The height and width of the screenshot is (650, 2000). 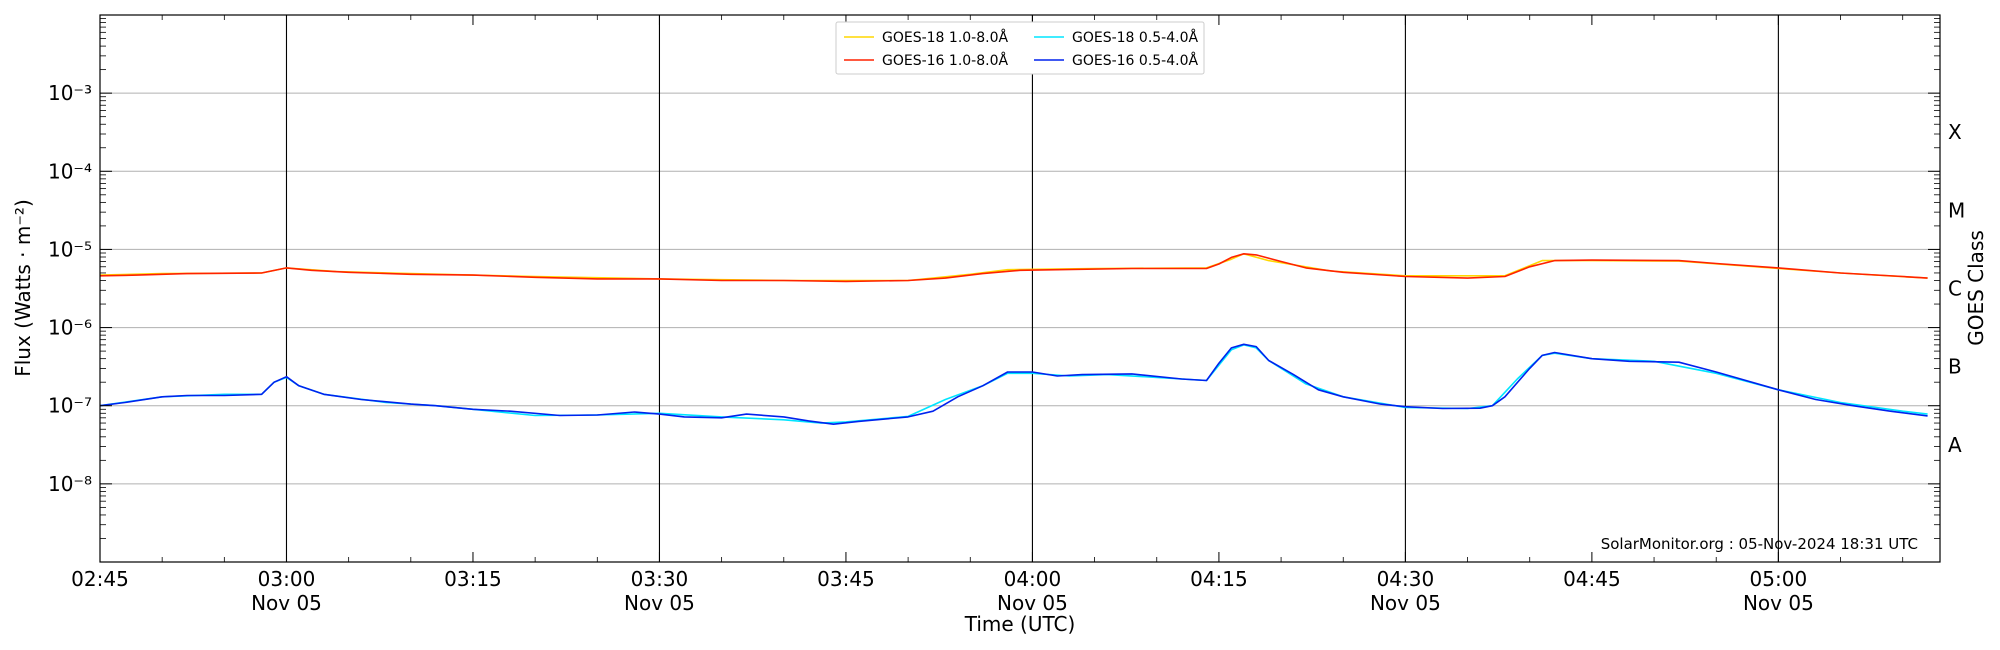 What do you see at coordinates (945, 60) in the screenshot?
I see `legend-label: GOES-16 1.0-8.0Å` at bounding box center [945, 60].